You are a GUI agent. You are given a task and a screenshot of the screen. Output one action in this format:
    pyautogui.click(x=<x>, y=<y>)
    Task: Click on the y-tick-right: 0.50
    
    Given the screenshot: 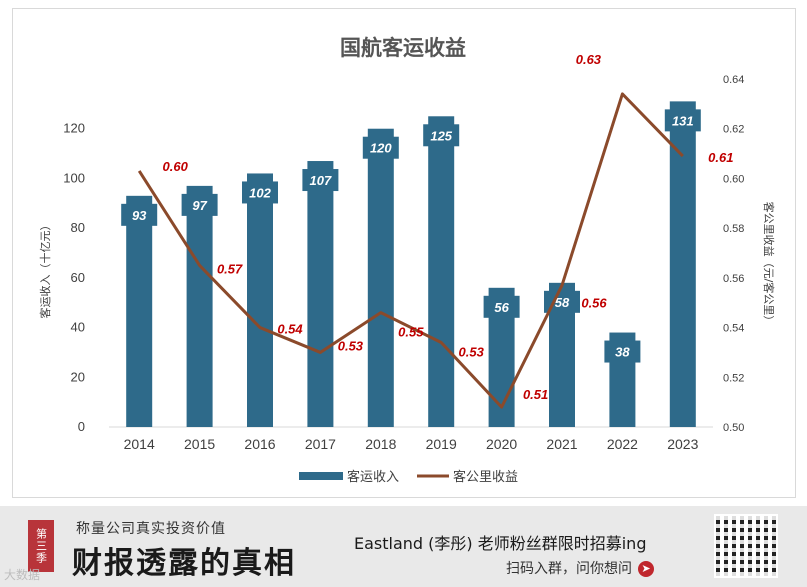 What is the action you would take?
    pyautogui.click(x=733, y=428)
    